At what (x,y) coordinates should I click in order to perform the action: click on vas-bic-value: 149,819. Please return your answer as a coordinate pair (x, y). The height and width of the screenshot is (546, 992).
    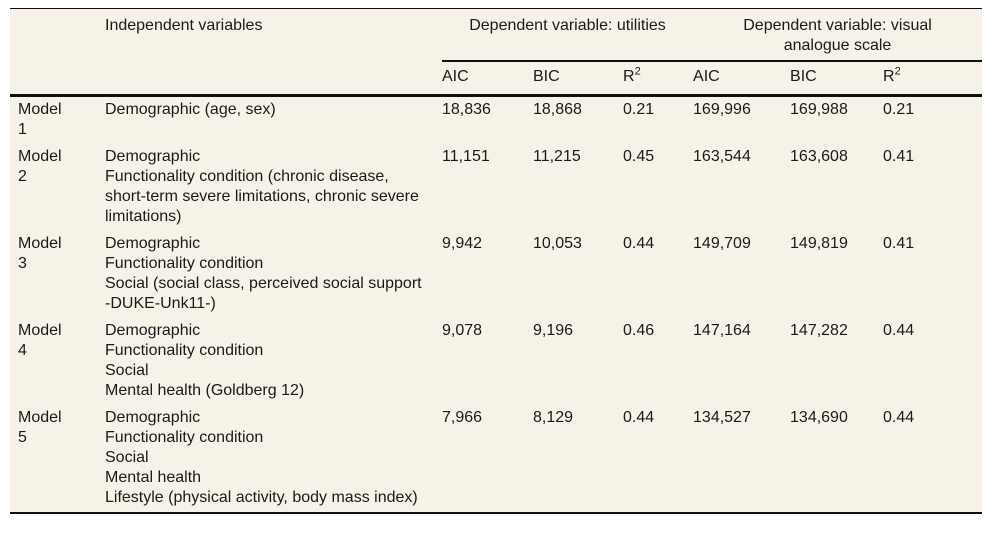
    Looking at the image, I should click on (819, 243).